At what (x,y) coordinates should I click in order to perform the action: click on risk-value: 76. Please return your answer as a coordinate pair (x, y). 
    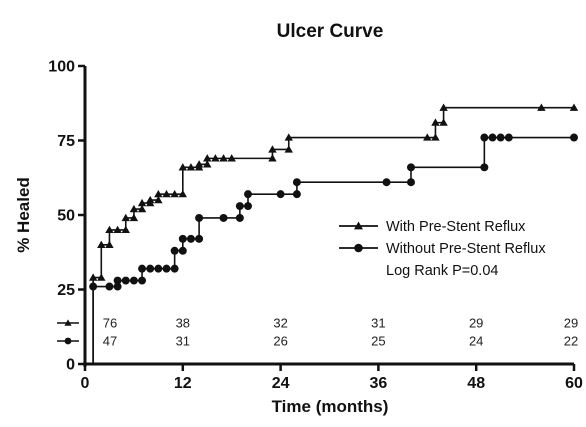
    Looking at the image, I should click on (110, 323).